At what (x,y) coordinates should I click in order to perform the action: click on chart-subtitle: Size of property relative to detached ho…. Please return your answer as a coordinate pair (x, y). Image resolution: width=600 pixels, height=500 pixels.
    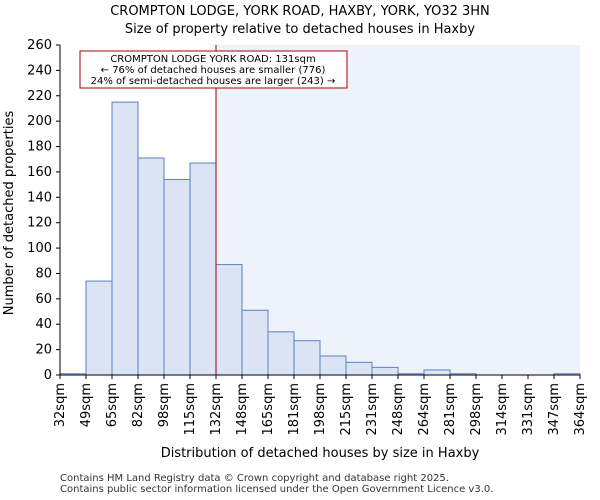
    Looking at the image, I should click on (300, 29).